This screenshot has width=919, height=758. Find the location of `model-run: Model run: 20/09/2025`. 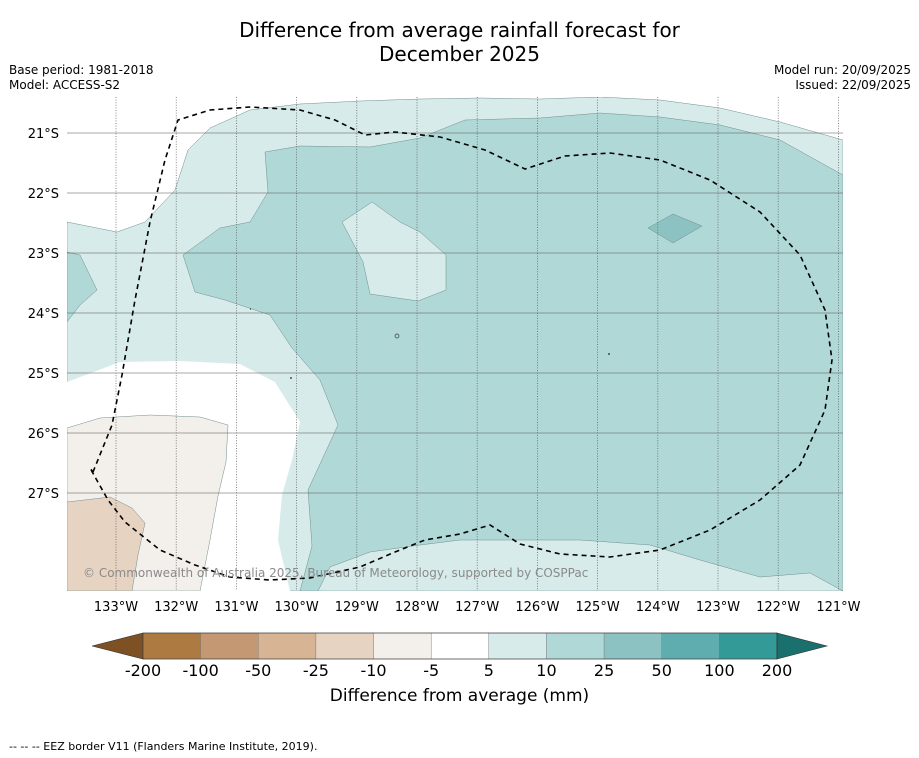

model-run: Model run: 20/09/2025 is located at coordinates (842, 70).